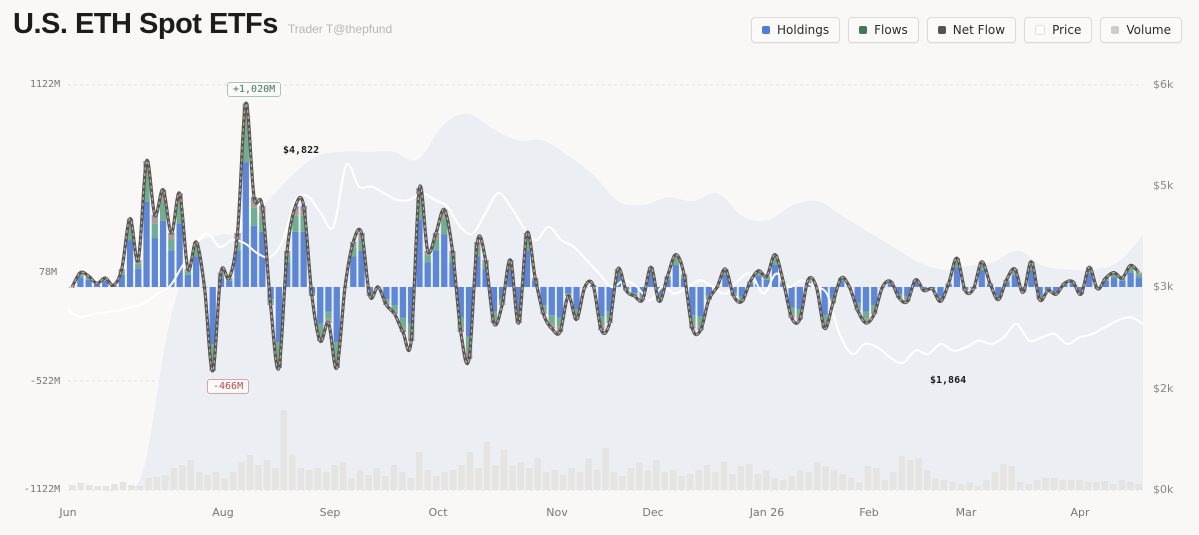 Image resolution: width=1199 pixels, height=535 pixels. Describe the element at coordinates (45, 381) in the screenshot. I see `left-axis-tick: -522M` at that location.